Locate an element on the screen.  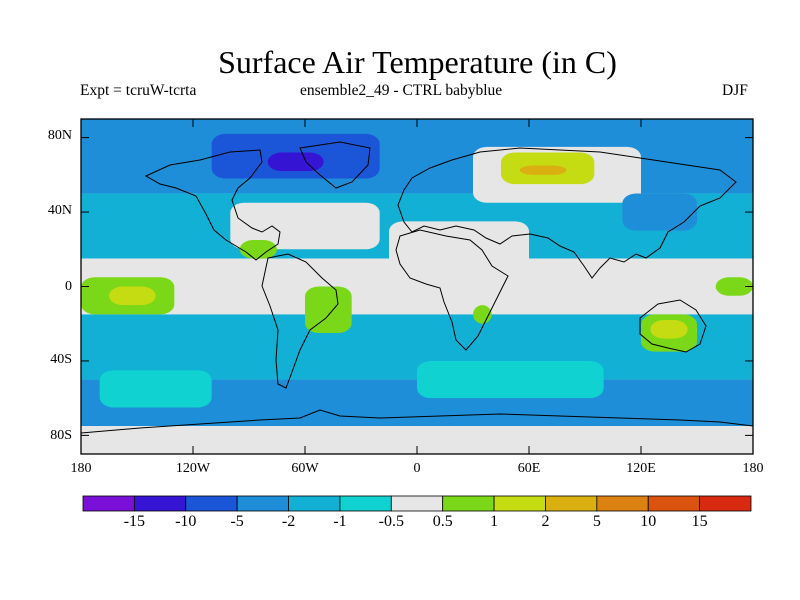
colorbar-label-9: 5 is located at coordinates (596, 521).